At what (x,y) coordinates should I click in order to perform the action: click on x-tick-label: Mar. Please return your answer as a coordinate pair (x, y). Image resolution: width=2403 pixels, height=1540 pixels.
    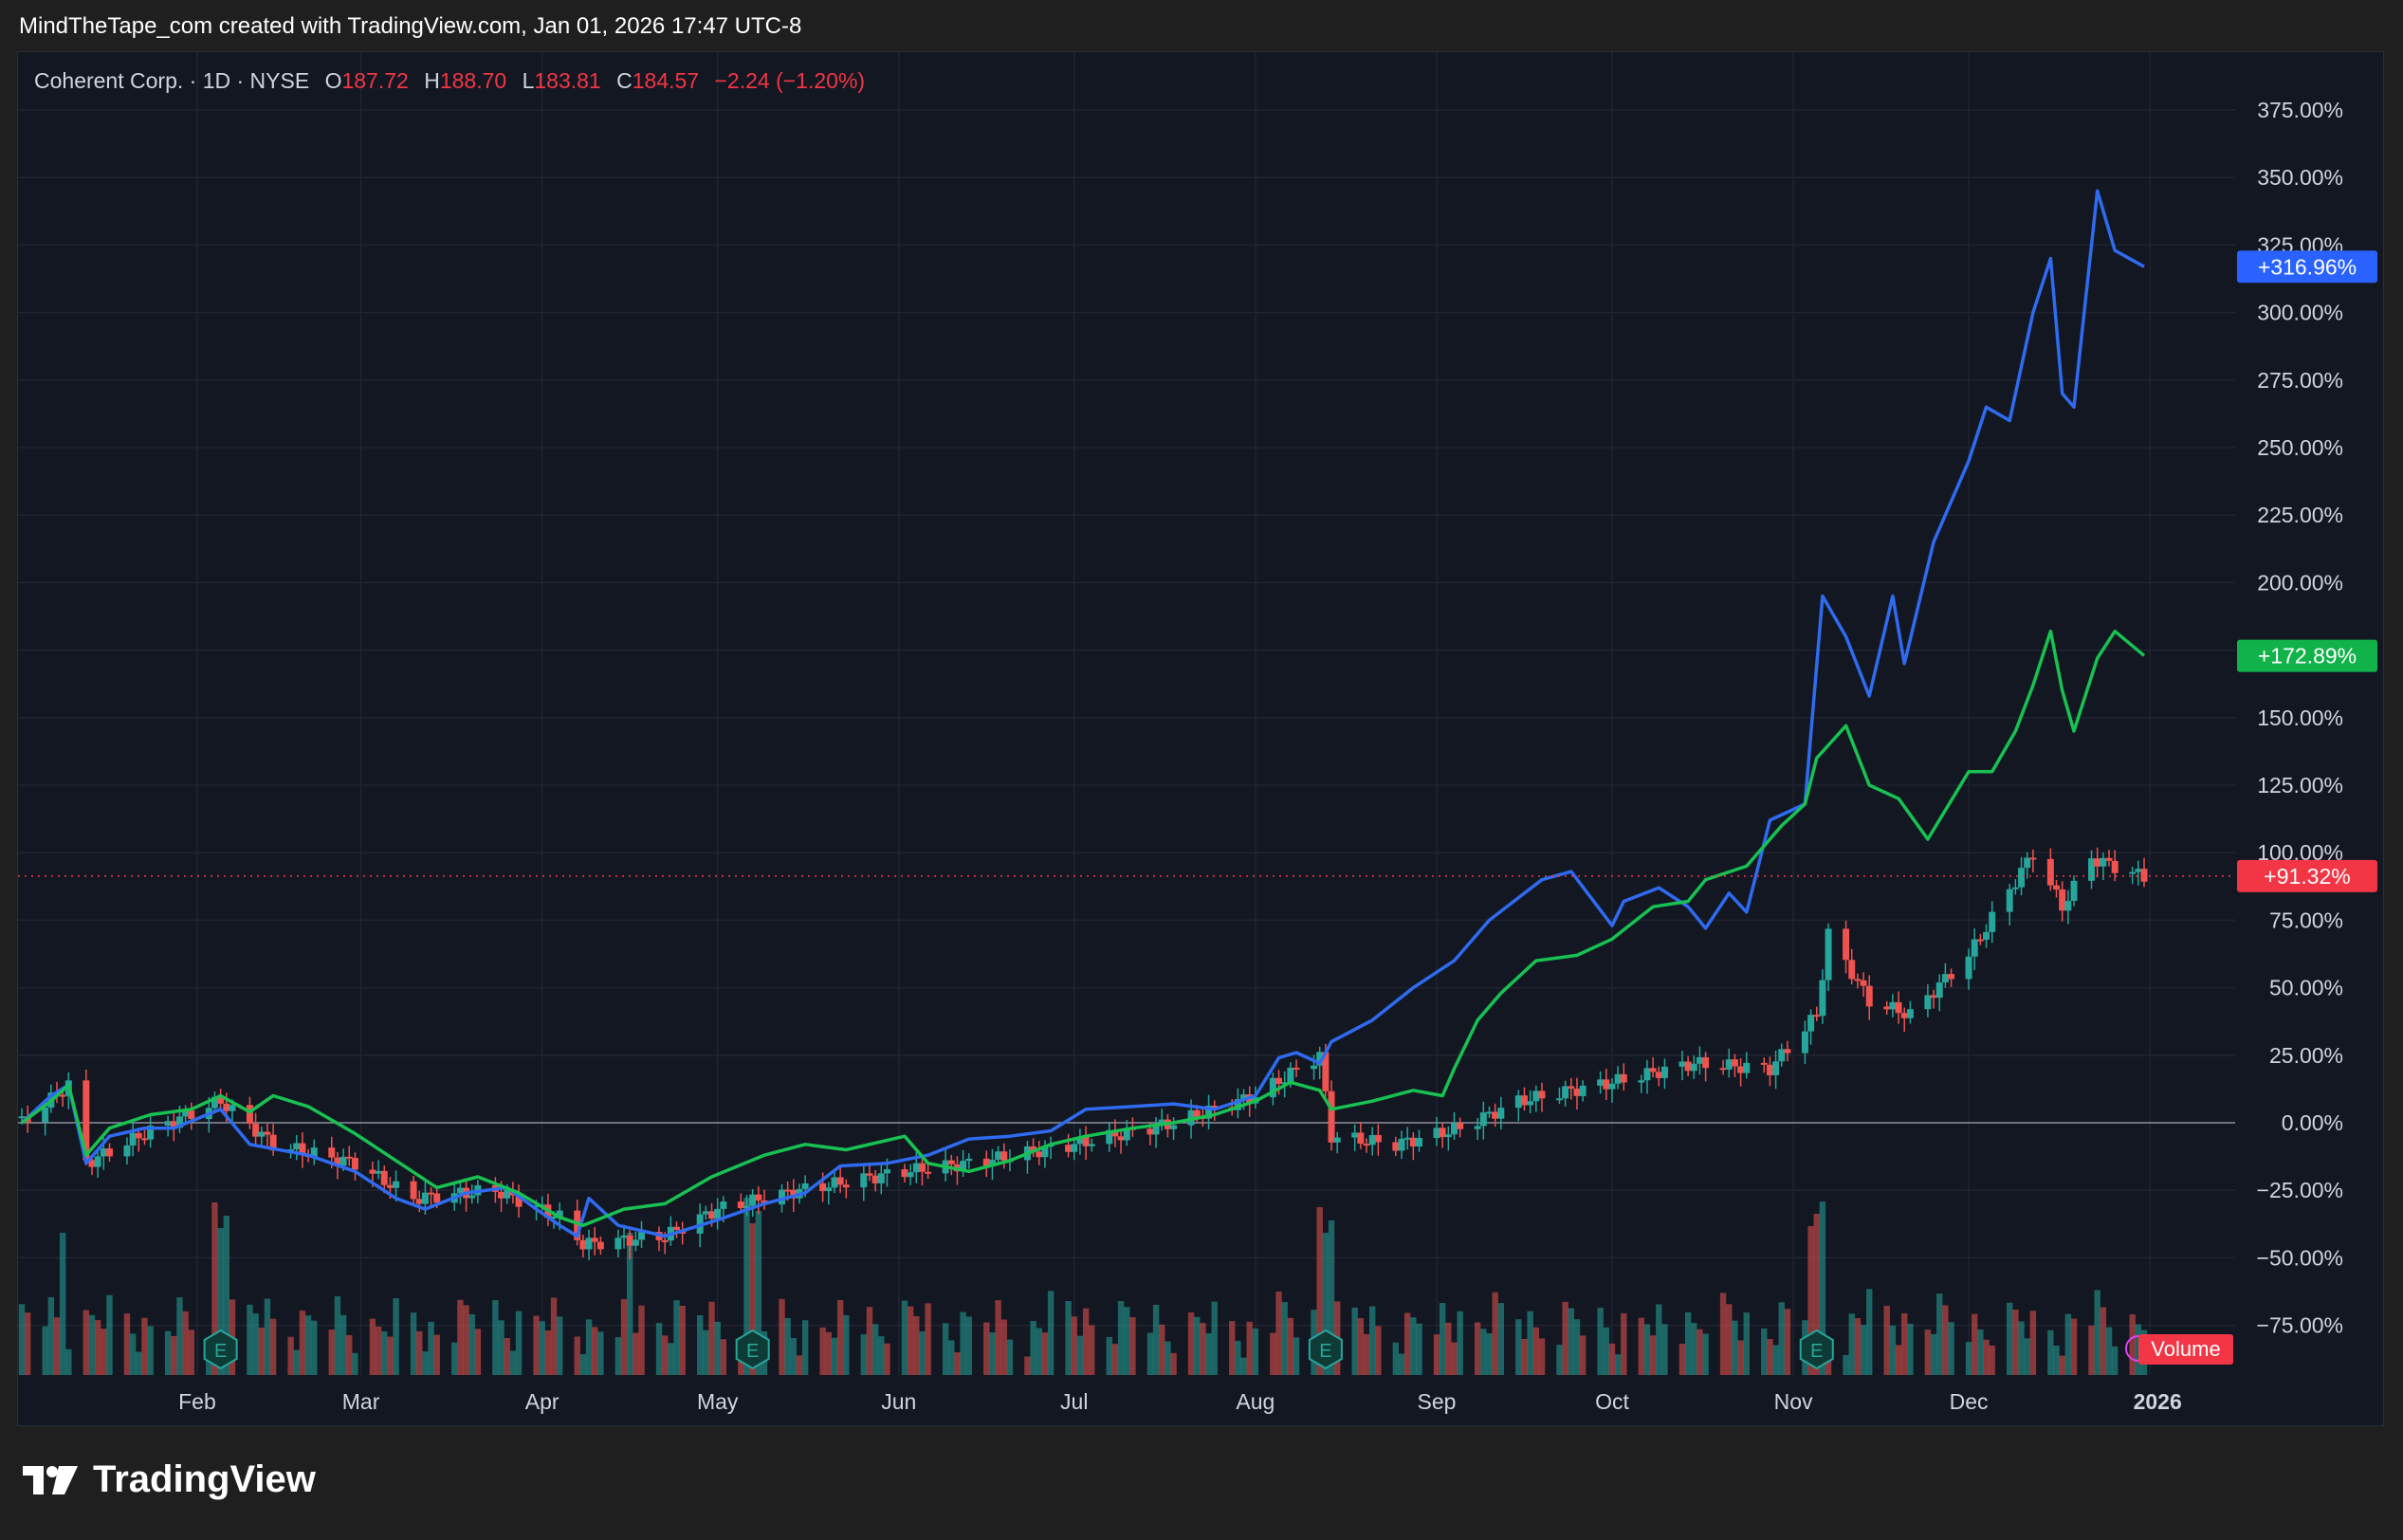
    Looking at the image, I should click on (361, 1401).